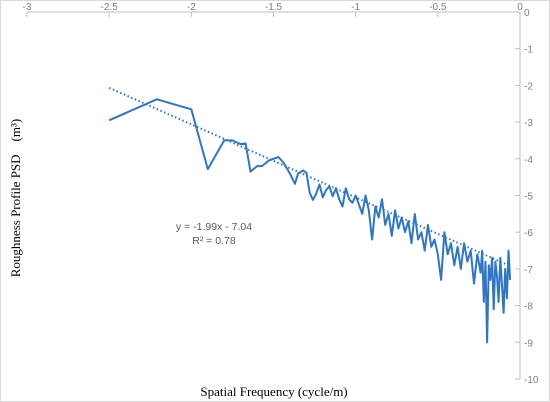 Image resolution: width=550 pixels, height=402 pixels. Describe the element at coordinates (191, 7) in the screenshot. I see `x-tick-label: -2` at that location.